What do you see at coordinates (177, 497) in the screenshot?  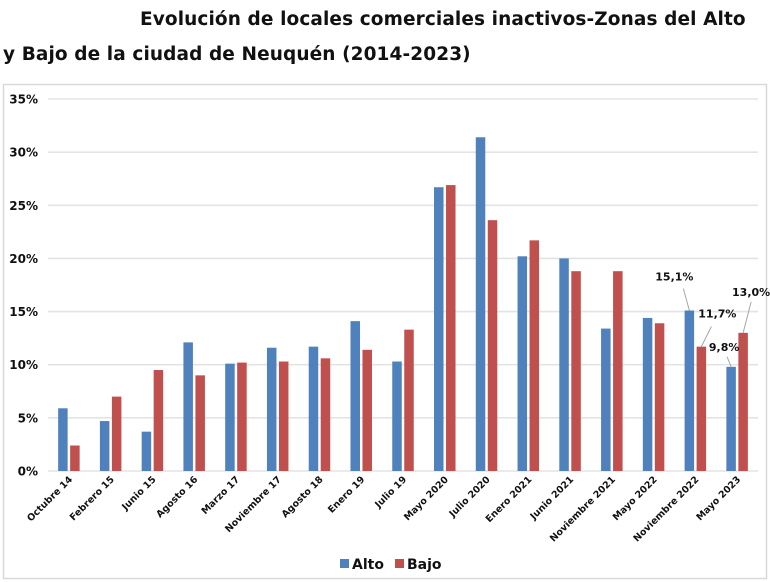 I see `x-tick-label: Agosto 16` at bounding box center [177, 497].